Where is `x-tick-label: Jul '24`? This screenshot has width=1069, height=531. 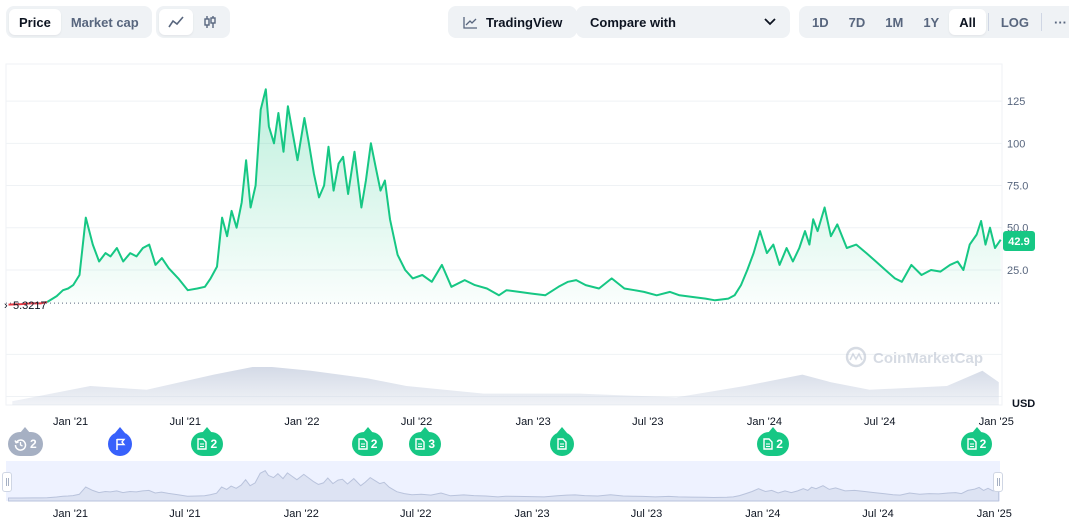
x-tick-label: Jul '24 is located at coordinates (879, 422).